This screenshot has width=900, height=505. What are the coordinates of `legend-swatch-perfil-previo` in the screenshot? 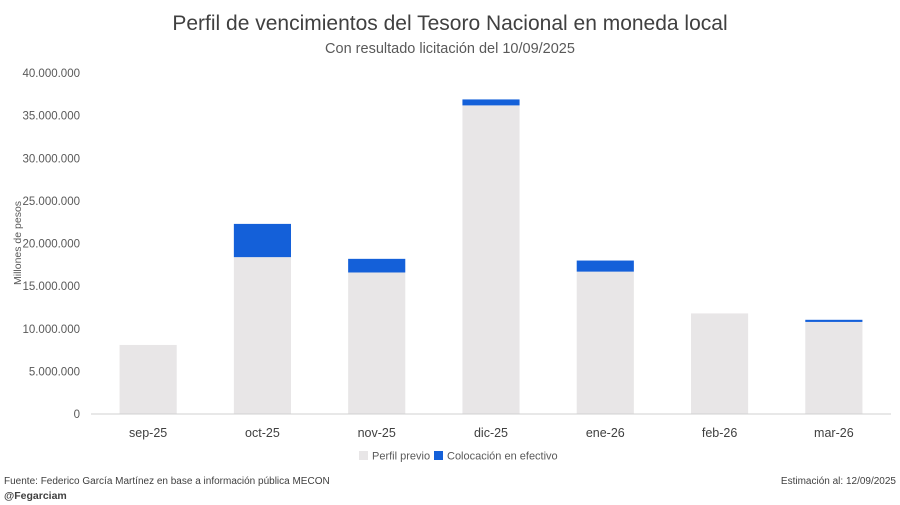 It's located at (363, 455).